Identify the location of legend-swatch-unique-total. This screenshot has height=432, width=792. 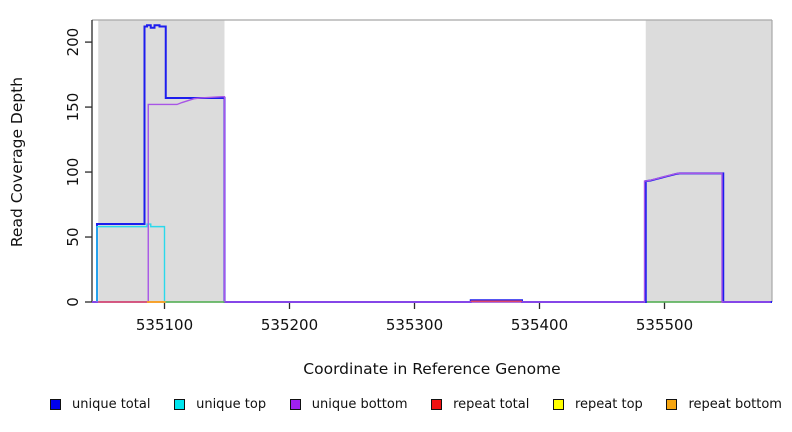
(55, 404).